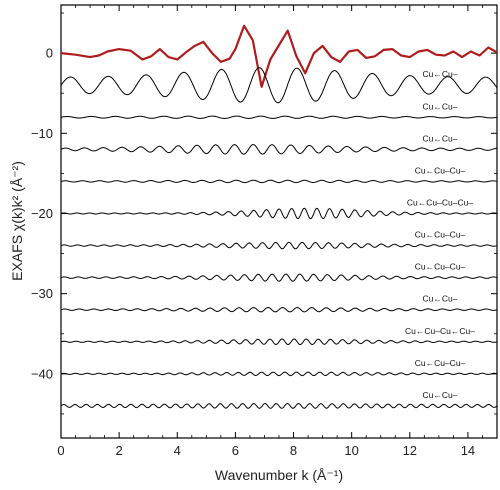 The width and height of the screenshot is (500, 490). I want to click on path-label: Cu←Cu–Cu–Cu–, so click(440, 202).